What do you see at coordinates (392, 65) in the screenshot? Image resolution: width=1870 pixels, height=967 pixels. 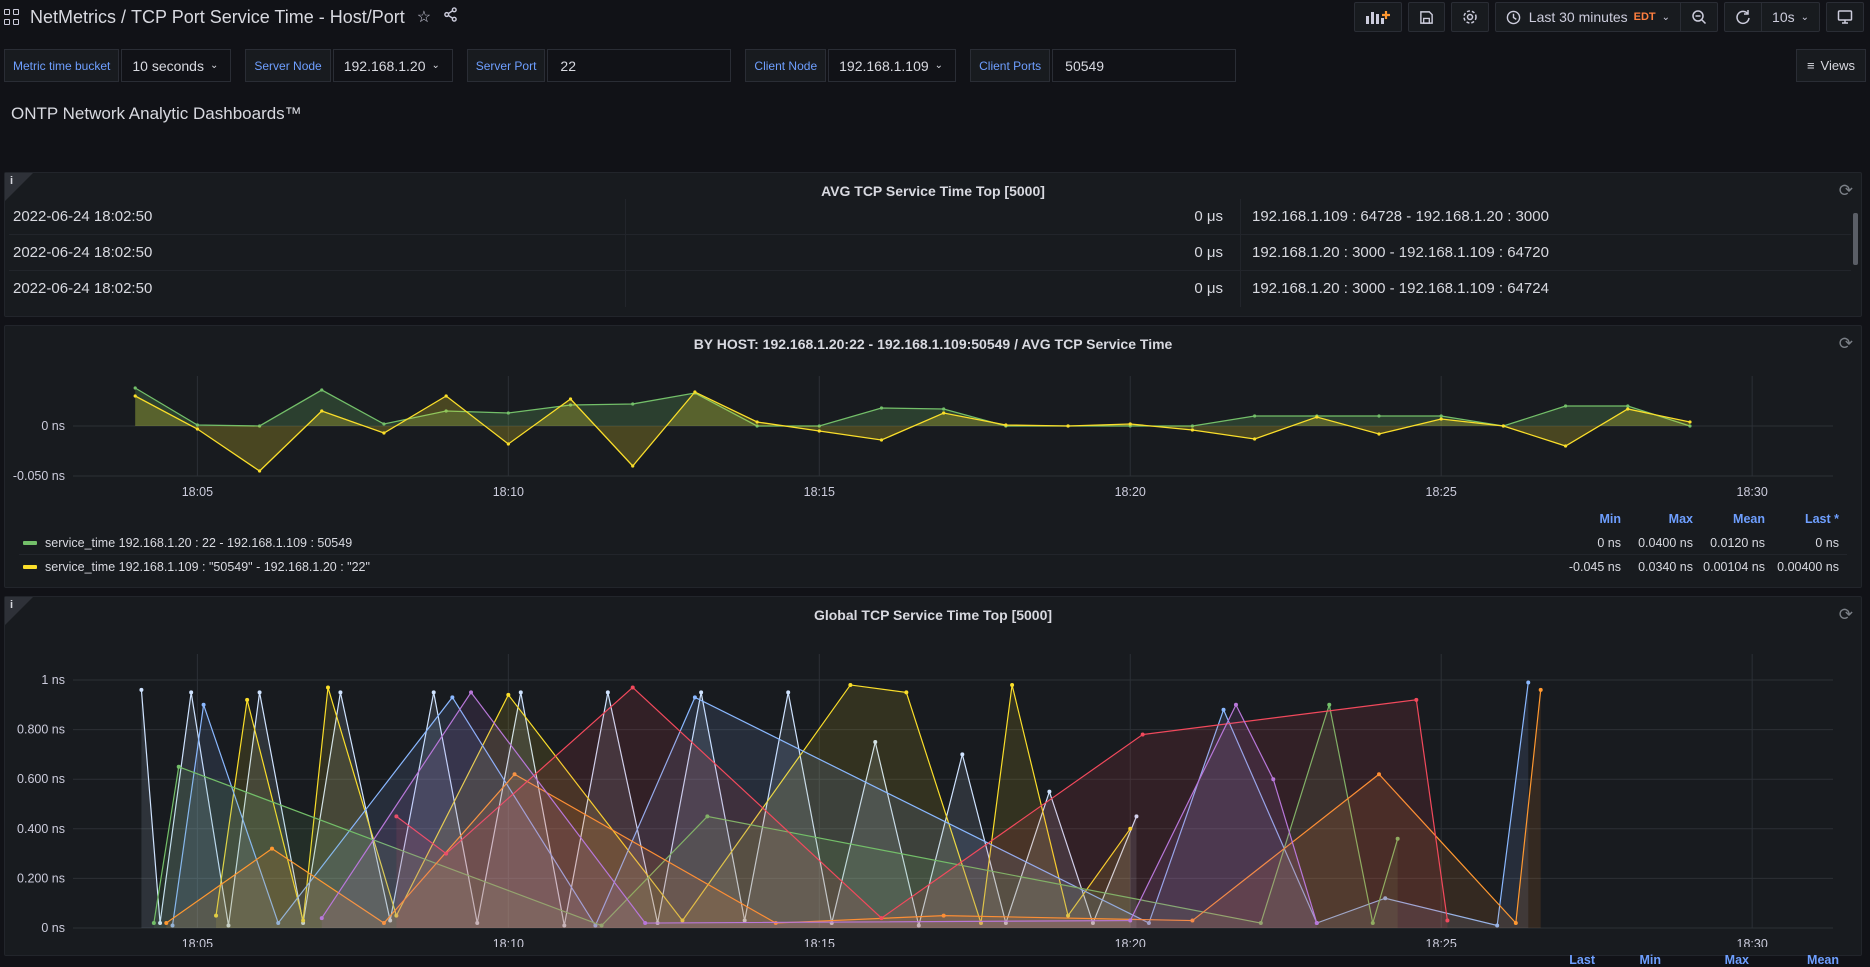 I see `var-select-server-node: 192.168.1.20 ⌄` at bounding box center [392, 65].